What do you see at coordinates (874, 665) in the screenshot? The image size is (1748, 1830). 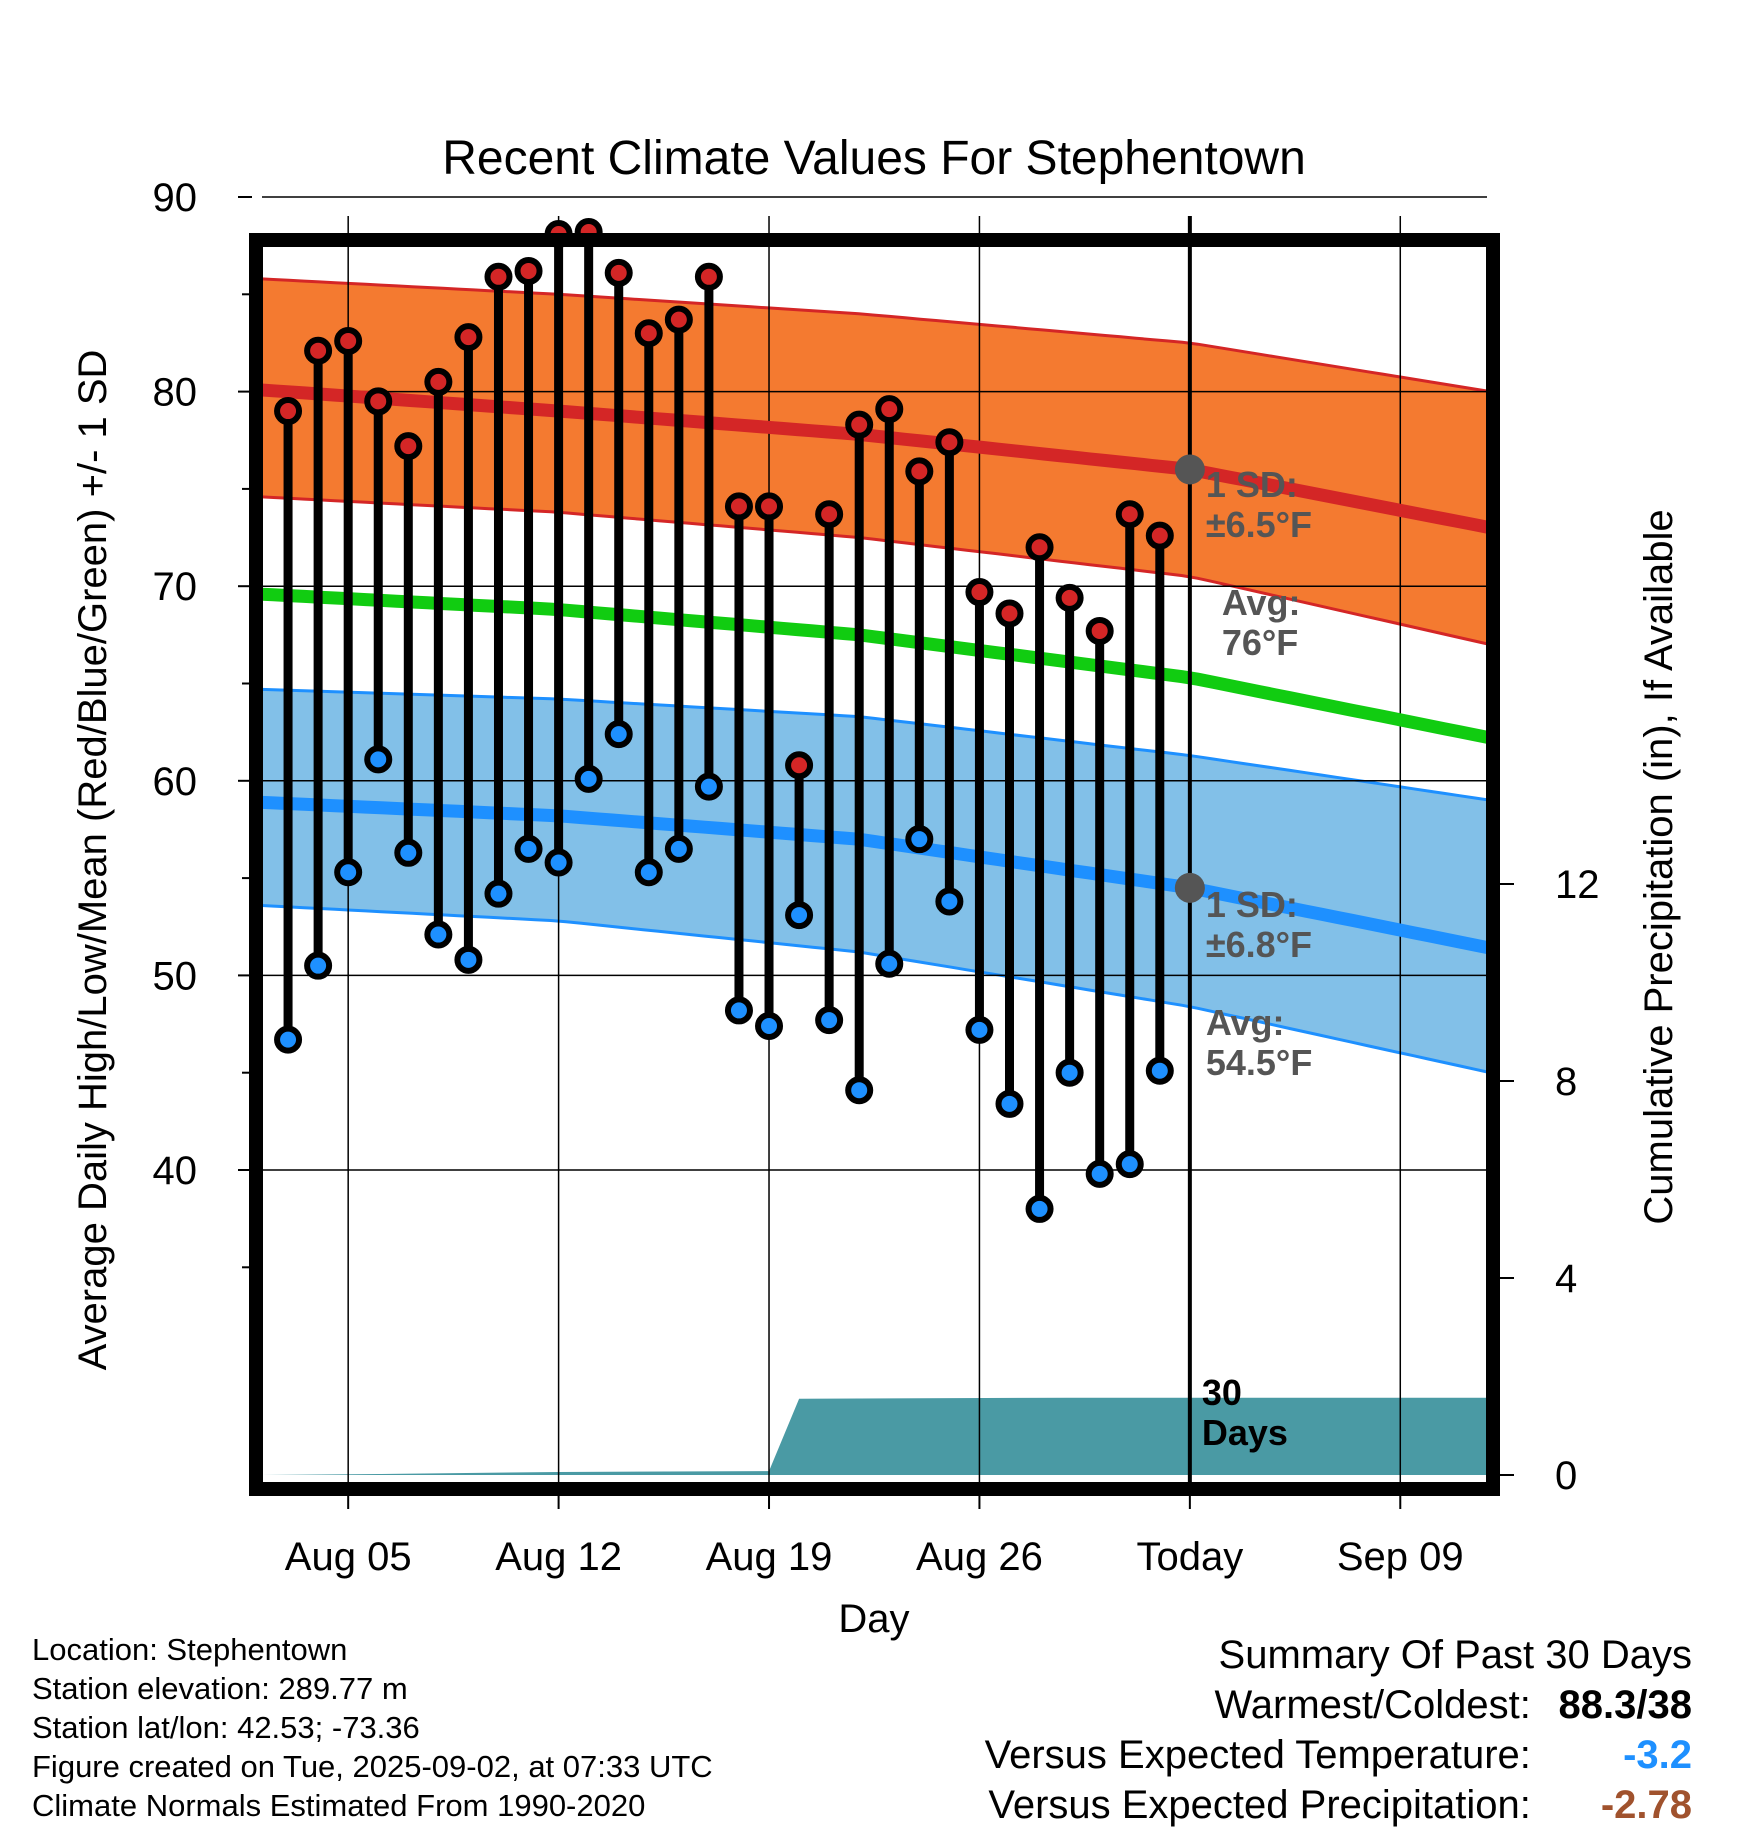 I see `mean-normal-line` at bounding box center [874, 665].